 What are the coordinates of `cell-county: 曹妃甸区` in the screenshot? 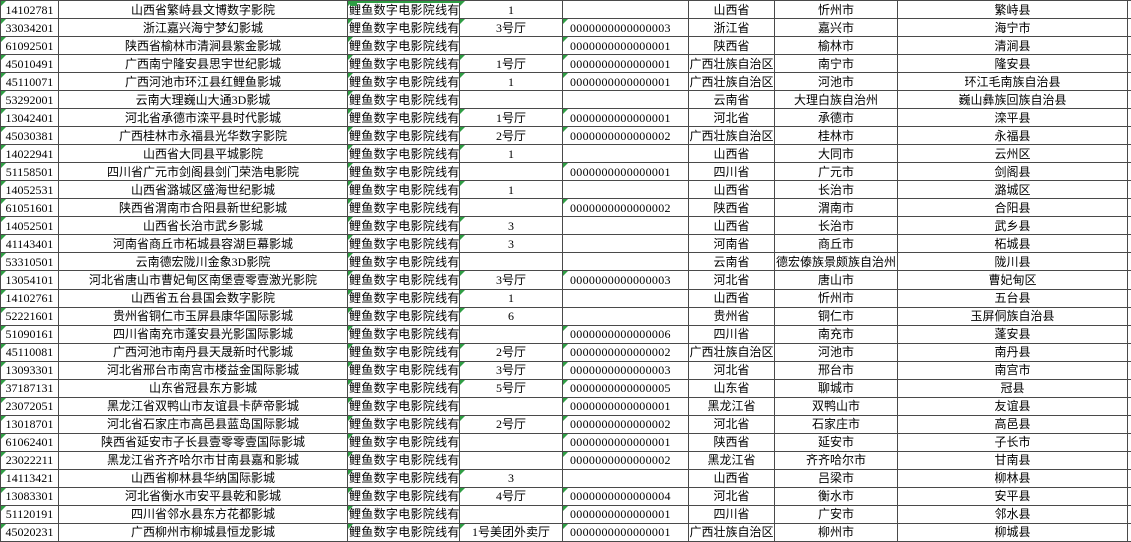 It's located at (1013, 280).